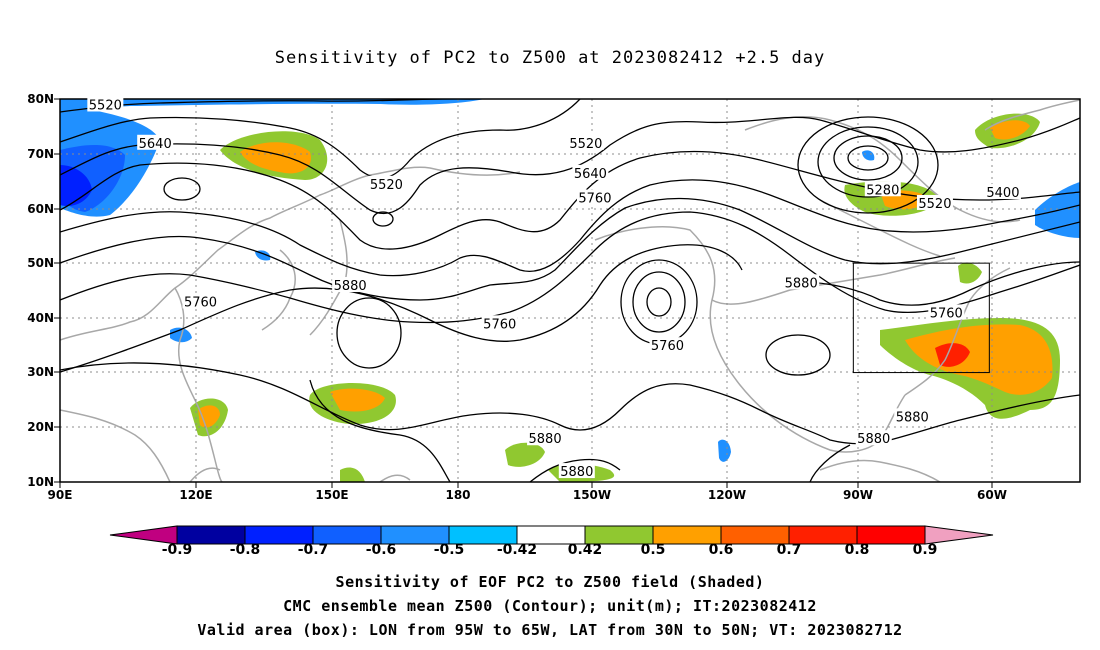 This screenshot has height=650, width=1100. I want to click on lon-label: 150W, so click(592, 495).